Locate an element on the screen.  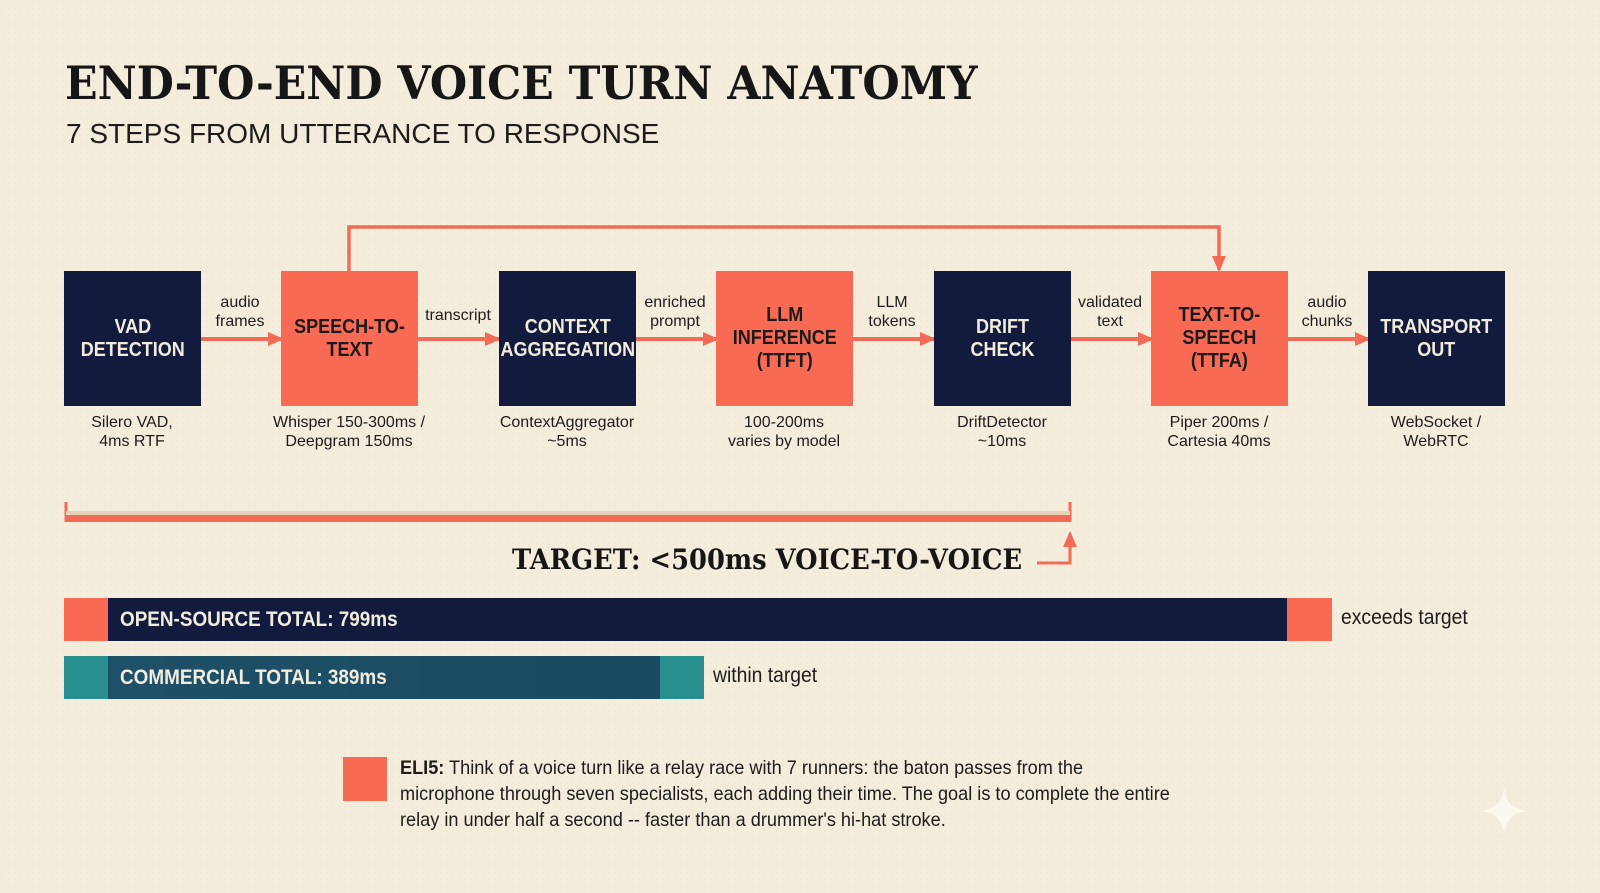
bar-cap-right is located at coordinates (682, 677).